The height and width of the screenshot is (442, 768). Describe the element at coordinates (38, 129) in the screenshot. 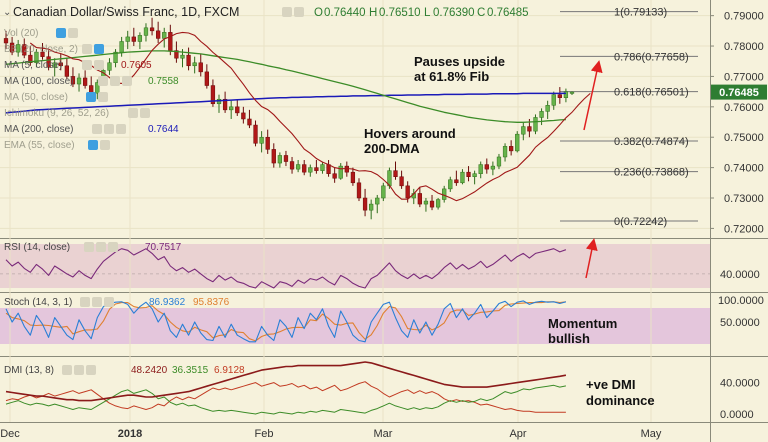

I see `study-label: MA (200, close)` at that location.